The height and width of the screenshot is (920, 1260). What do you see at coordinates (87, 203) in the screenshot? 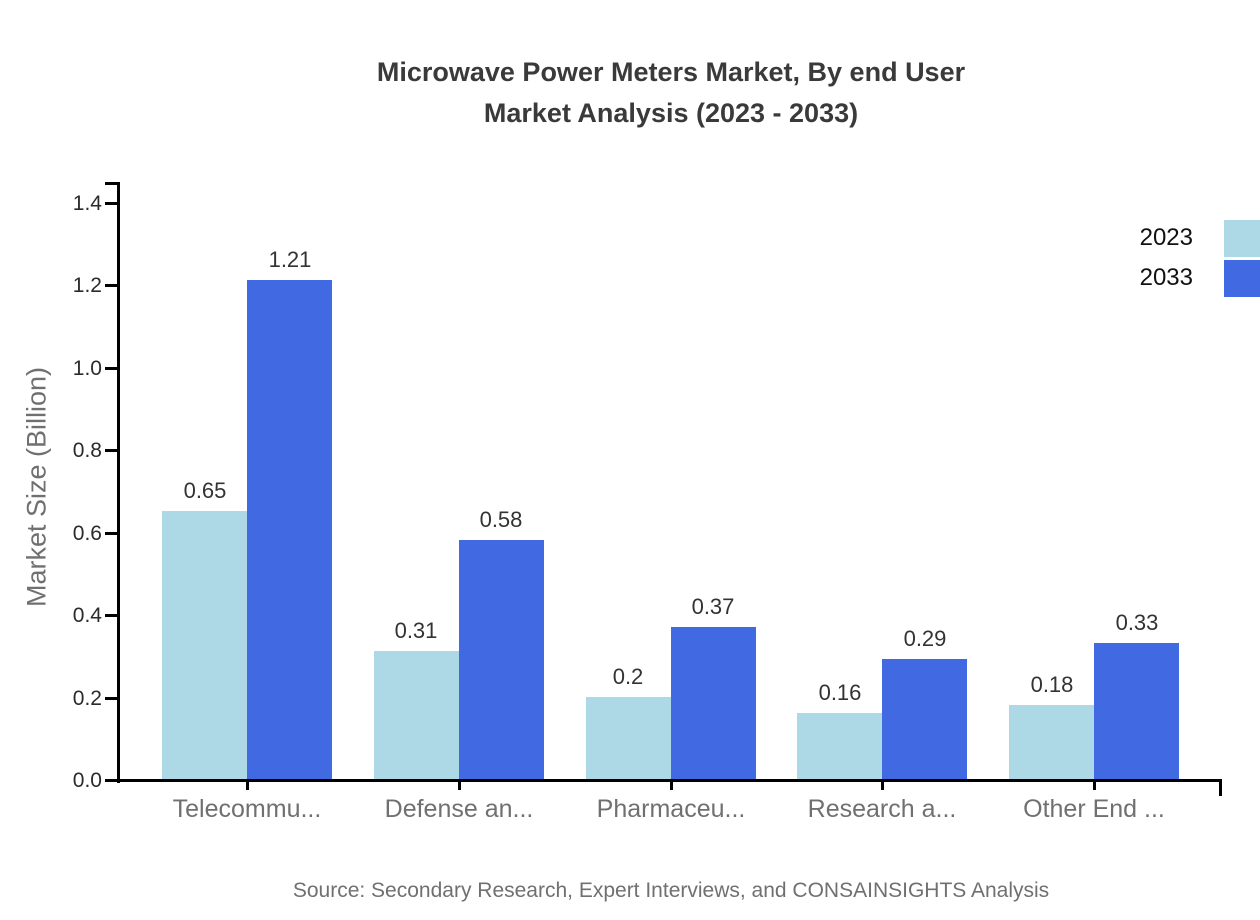
I see `y-tick-label-1.4: 1.4` at bounding box center [87, 203].